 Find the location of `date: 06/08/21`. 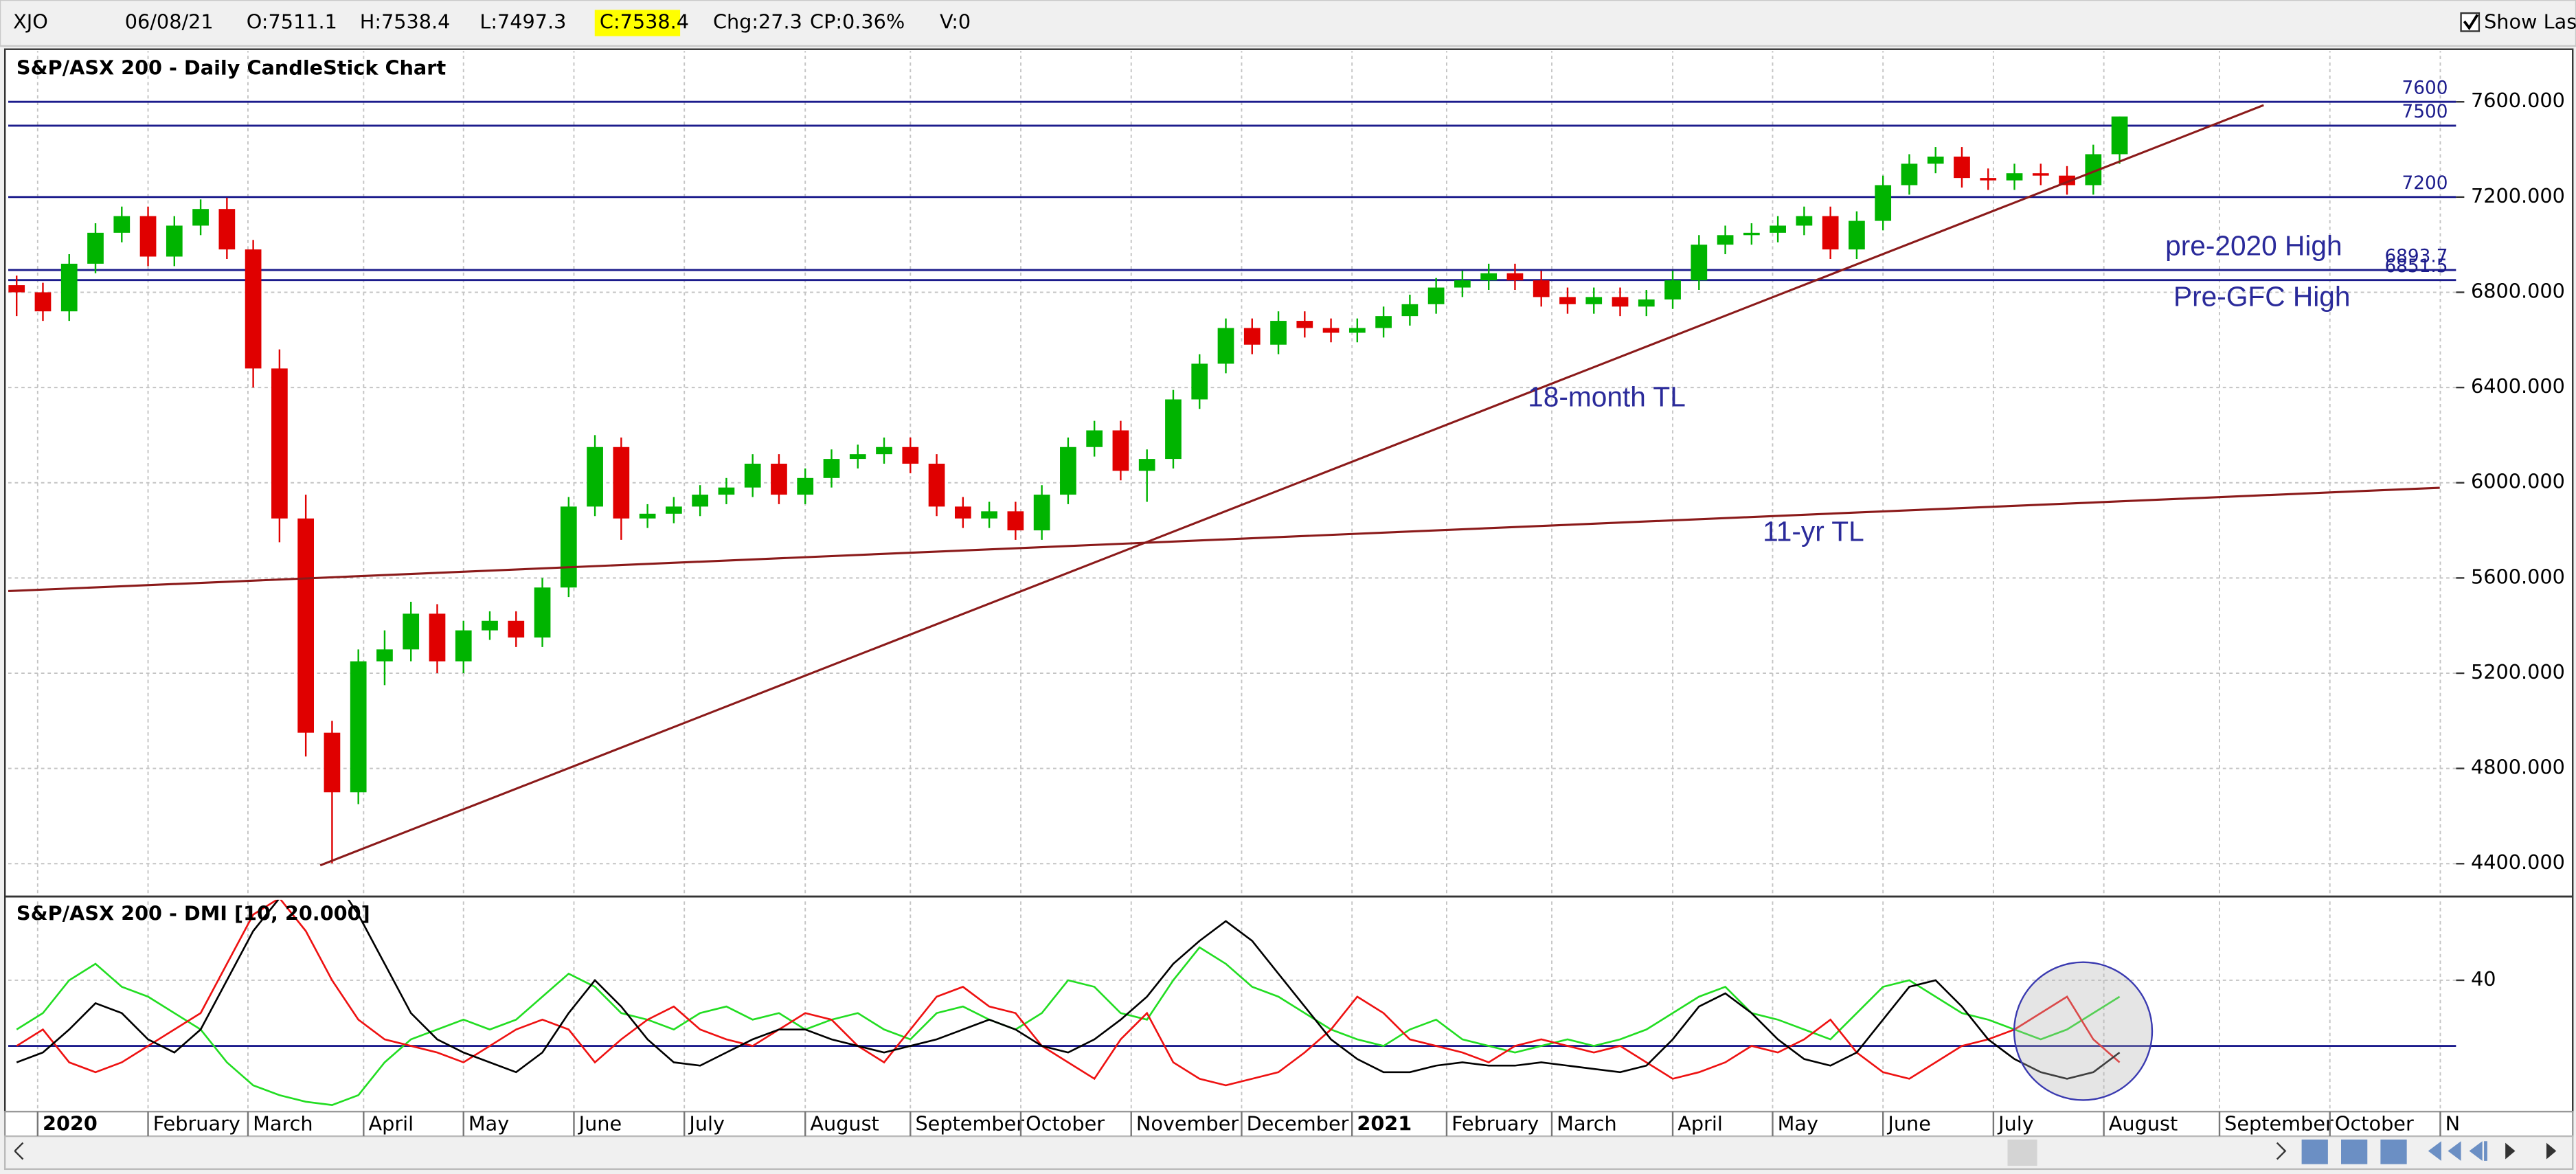

date: 06/08/21 is located at coordinates (169, 21).